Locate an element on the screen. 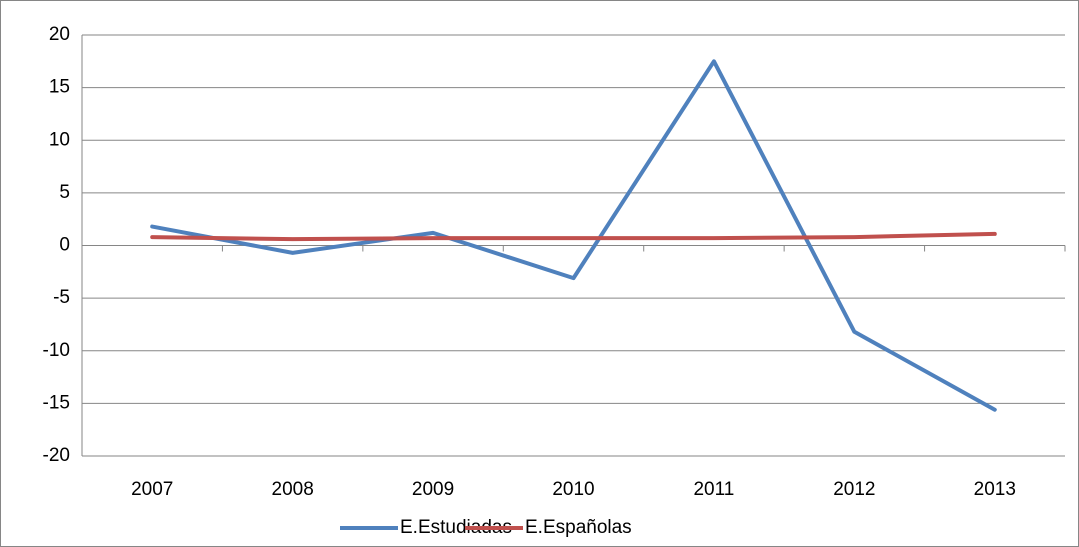 The image size is (1079, 547). y-tick-label: 5 is located at coordinates (64, 192).